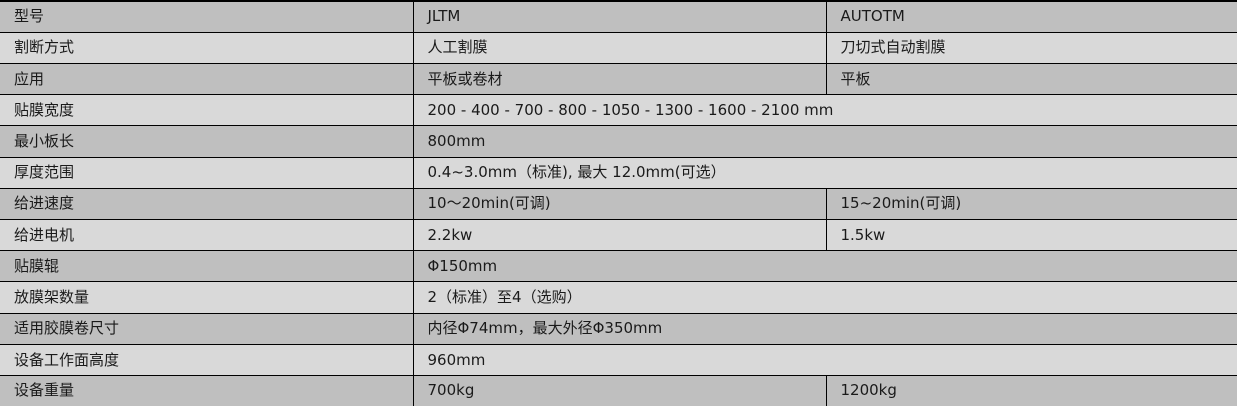 The width and height of the screenshot is (1237, 406). I want to click on table-row: 割断方式 人工割膜 刀切式自动割膜, so click(618, 47).